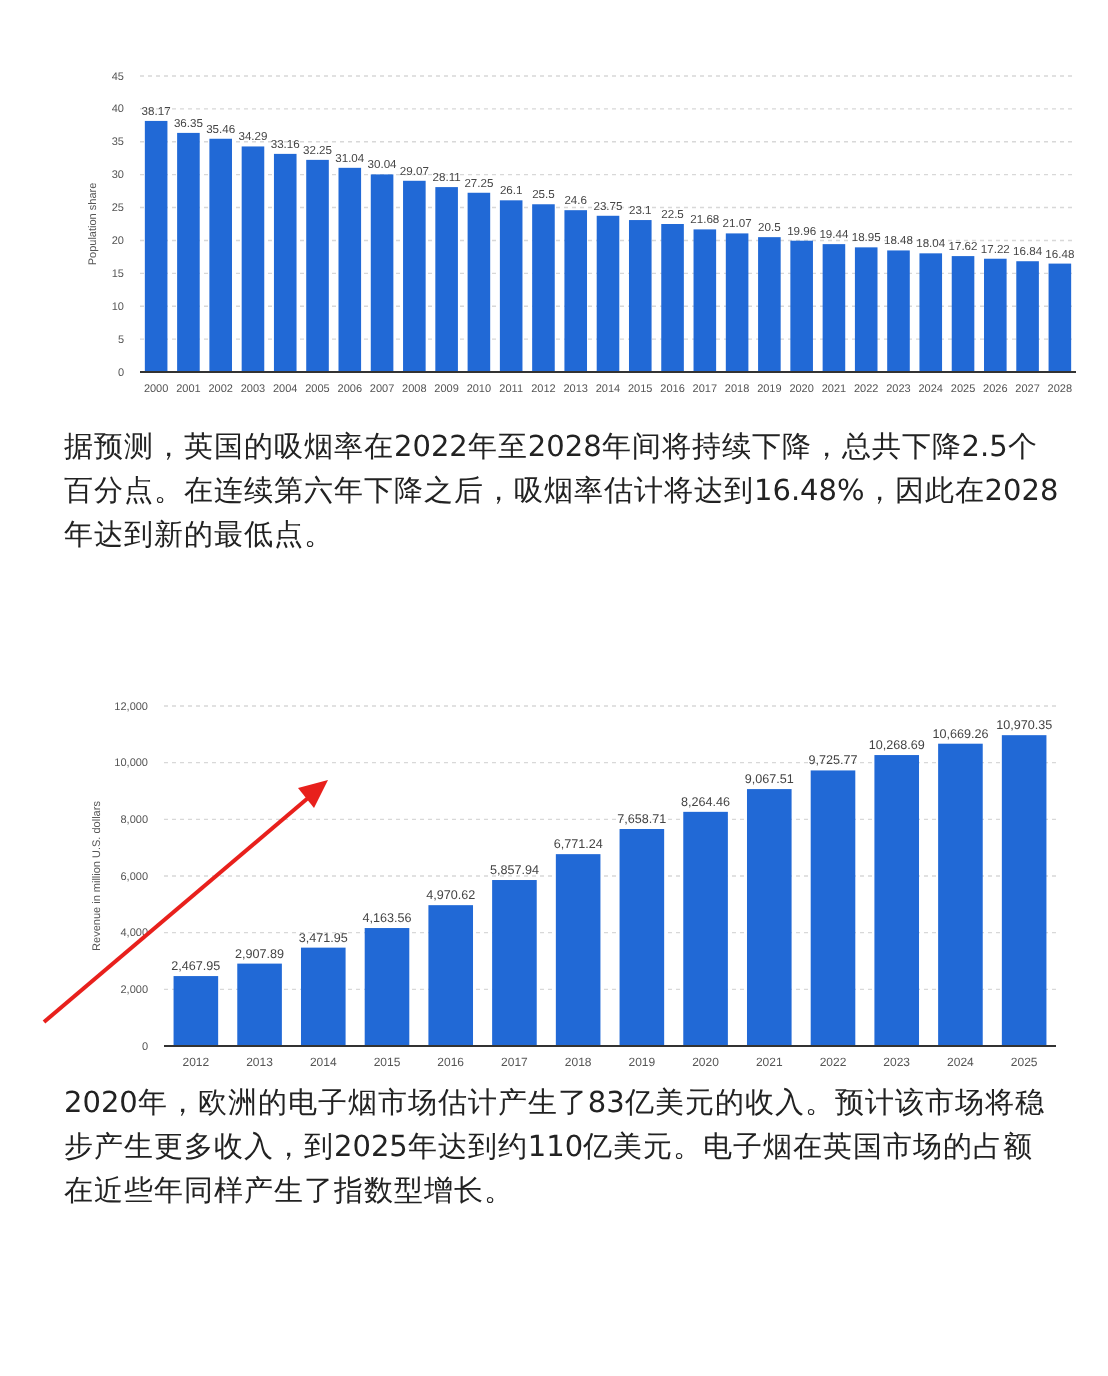 Image resolution: width=1108 pixels, height=1376 pixels. What do you see at coordinates (561, 491) in the screenshot?
I see `text: 据预测，英国的吸烟率在2022年至2028年间将持续下降，总共下降2.5个百分点。在连续第六年下降之后，吸烟率估计将达到16.48%，因此在2028年达到新的最低点。` at bounding box center [561, 491].